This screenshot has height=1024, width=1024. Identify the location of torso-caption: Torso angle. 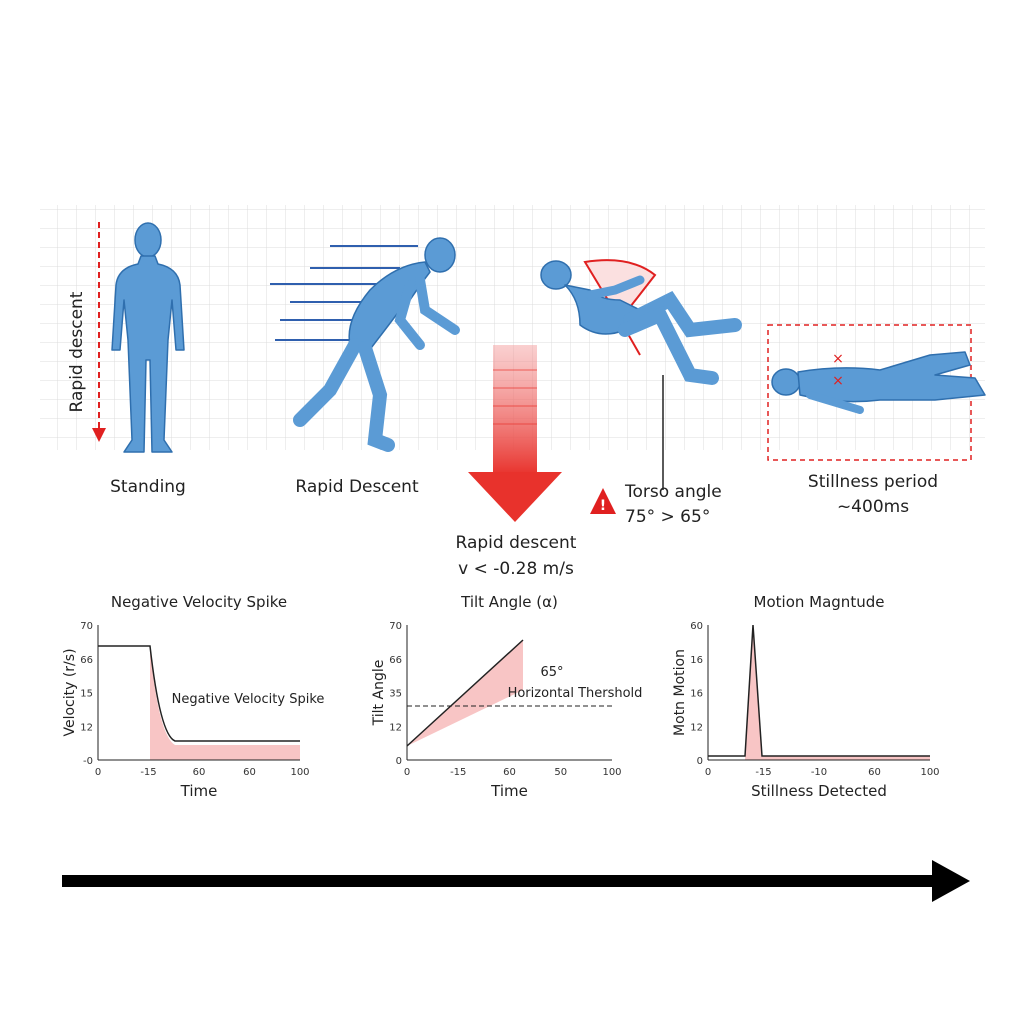
(673, 492).